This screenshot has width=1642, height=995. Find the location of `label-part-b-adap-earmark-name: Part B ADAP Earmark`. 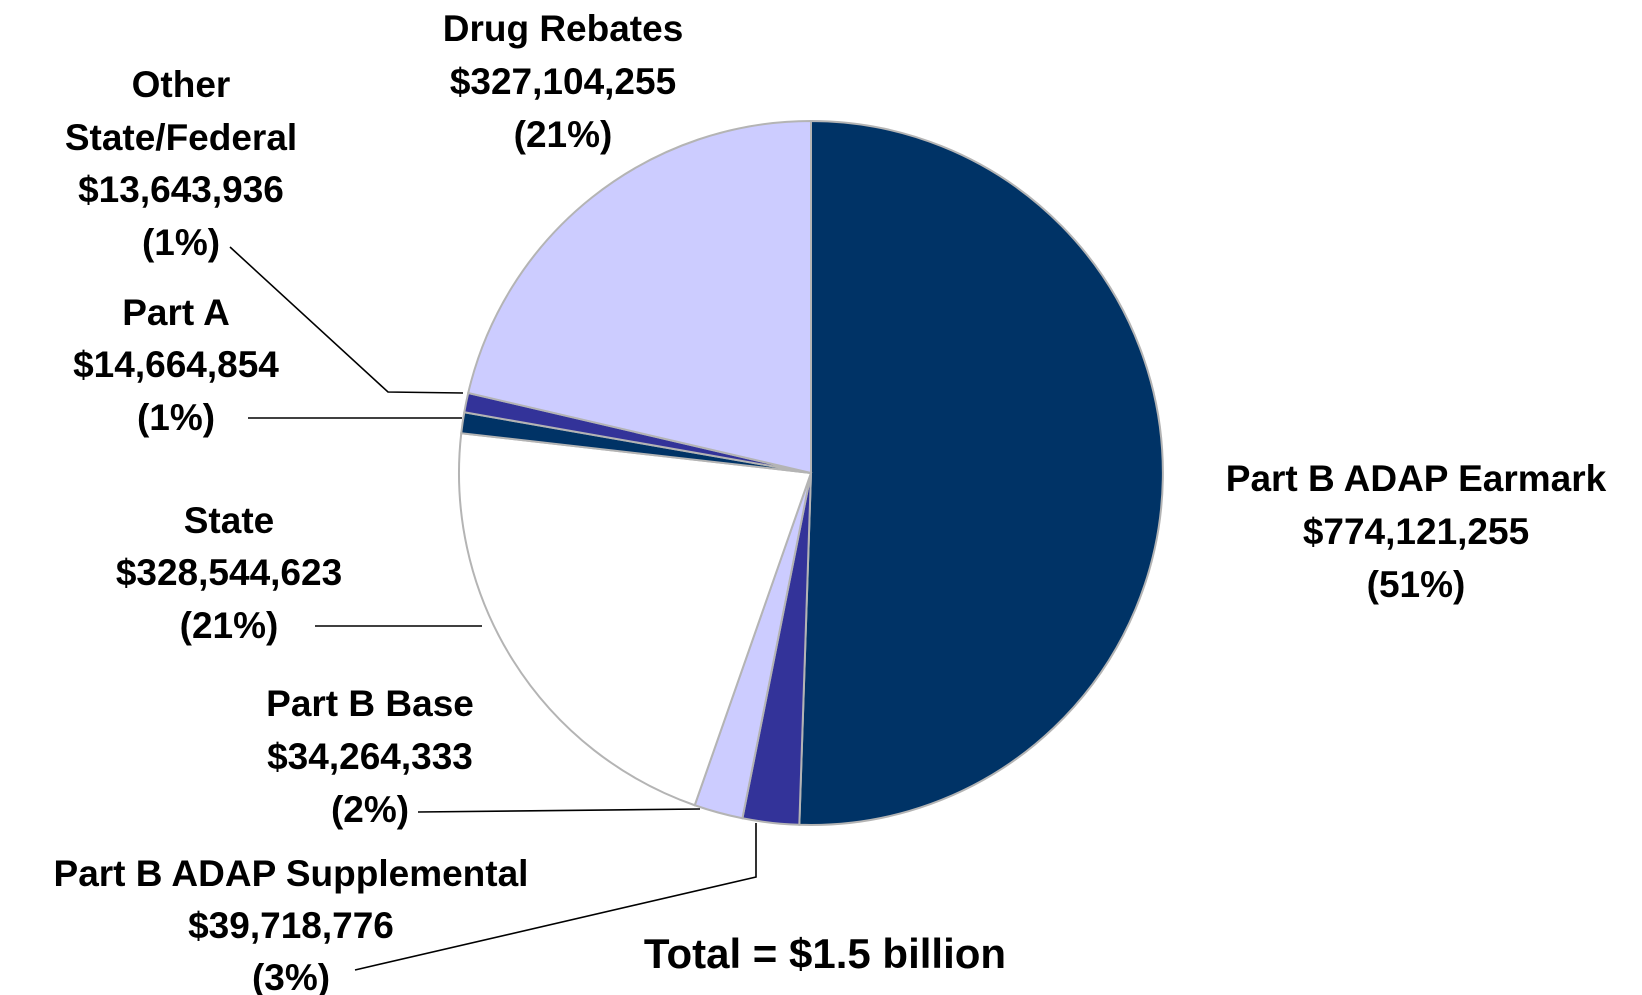

label-part-b-adap-earmark-name: Part B ADAP Earmark is located at coordinates (1416, 478).